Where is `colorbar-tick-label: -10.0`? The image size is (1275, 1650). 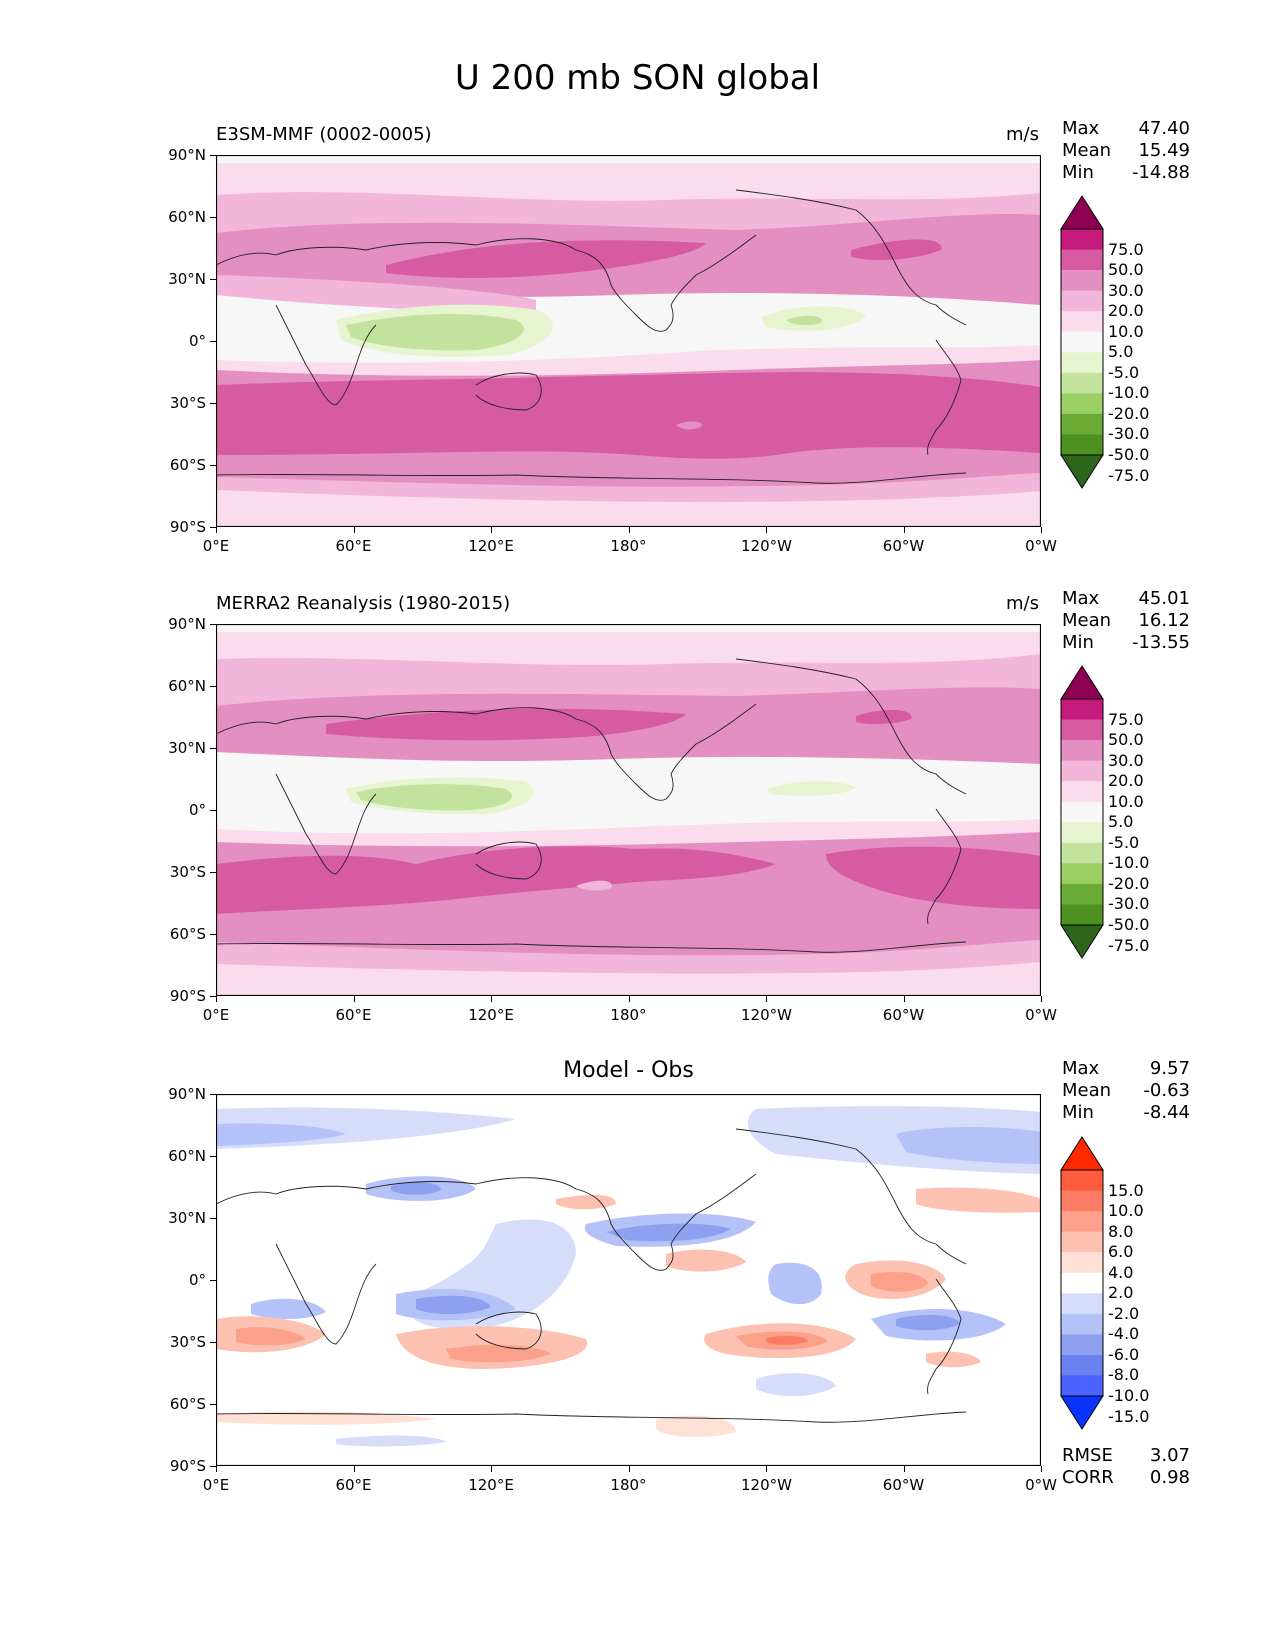
colorbar-tick-label: -10.0 is located at coordinates (1129, 393).